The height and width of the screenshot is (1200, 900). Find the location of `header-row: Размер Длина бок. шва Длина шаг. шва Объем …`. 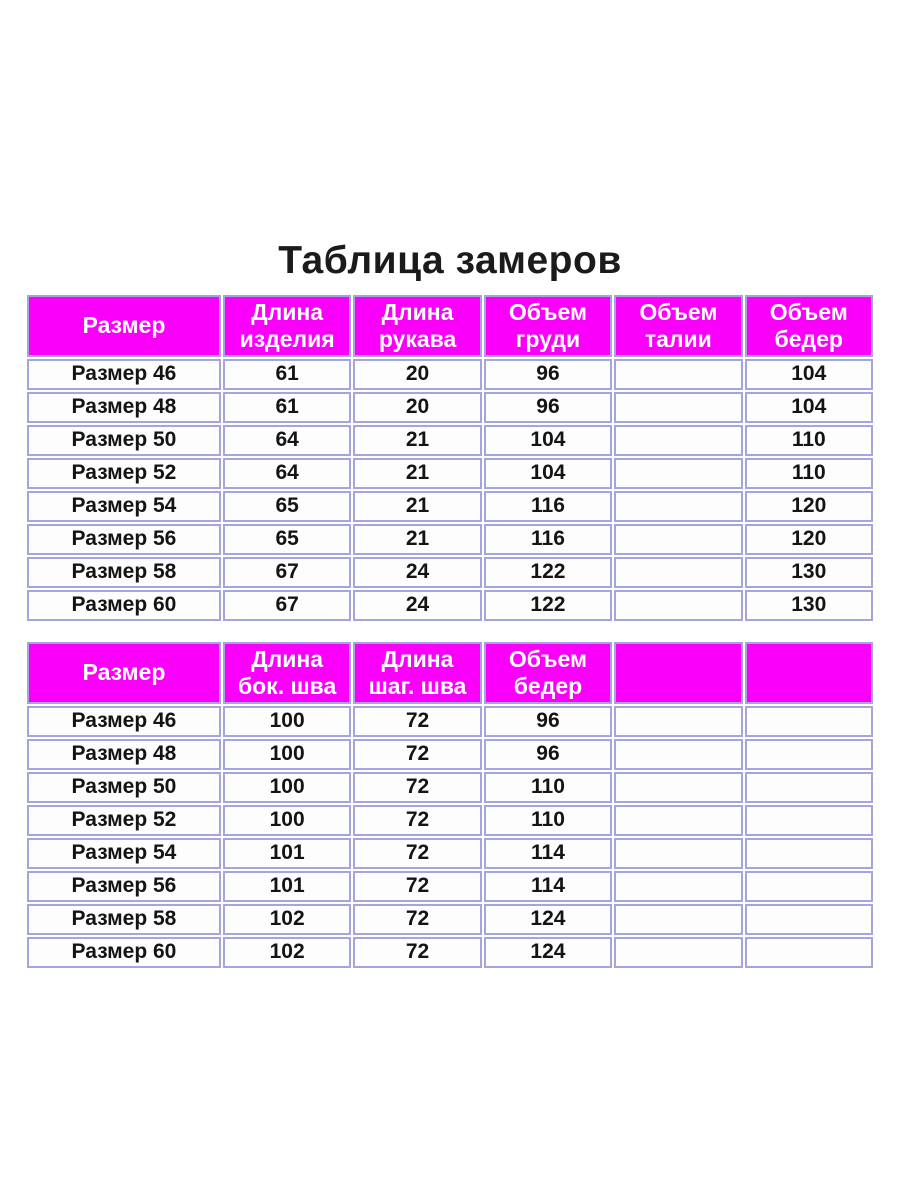

header-row: Размер Длина бок. шва Длина шаг. шва Объем … is located at coordinates (450, 672).